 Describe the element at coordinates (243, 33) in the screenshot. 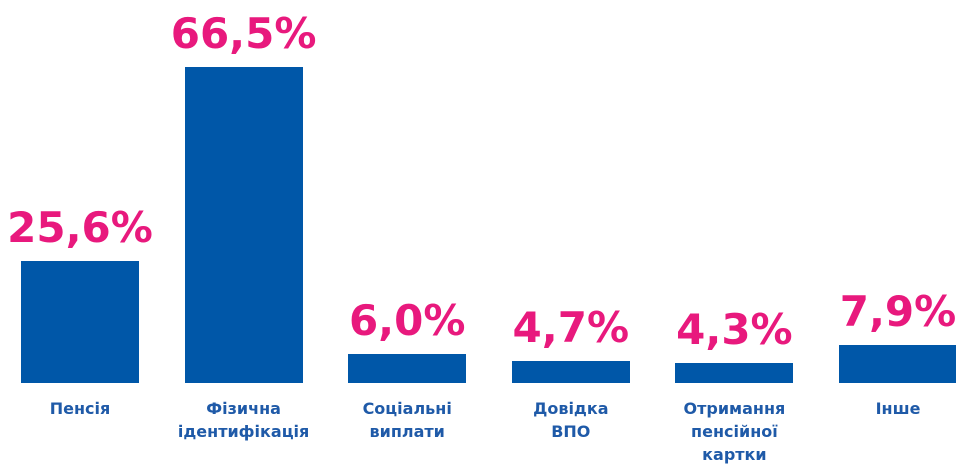

I see `value-label: 66,5%` at that location.